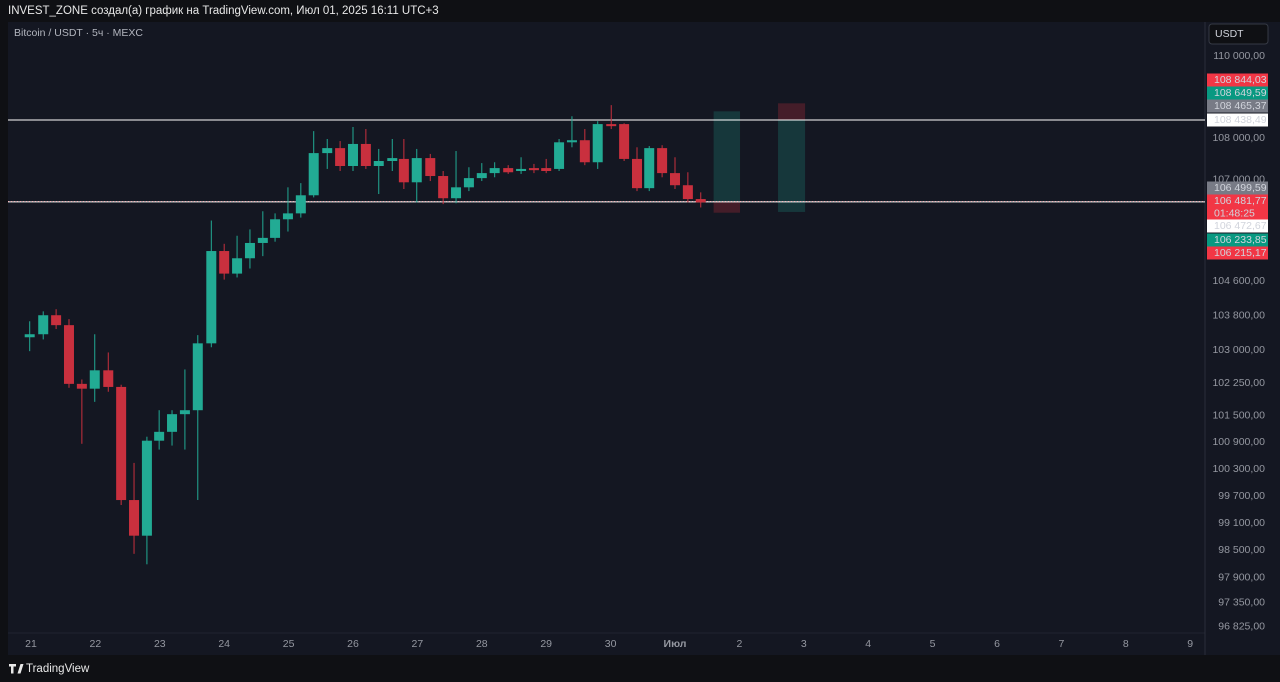 The width and height of the screenshot is (1280, 682). Describe the element at coordinates (1239, 56) in the screenshot. I see `y-tick-label: 110 000,00` at that location.